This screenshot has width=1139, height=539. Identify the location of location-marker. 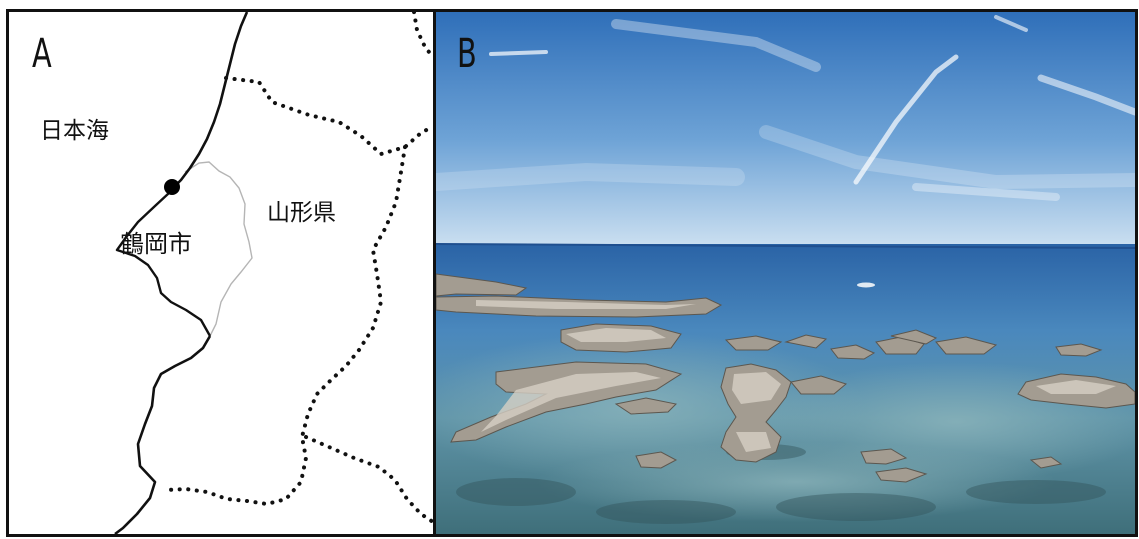
(172, 187).